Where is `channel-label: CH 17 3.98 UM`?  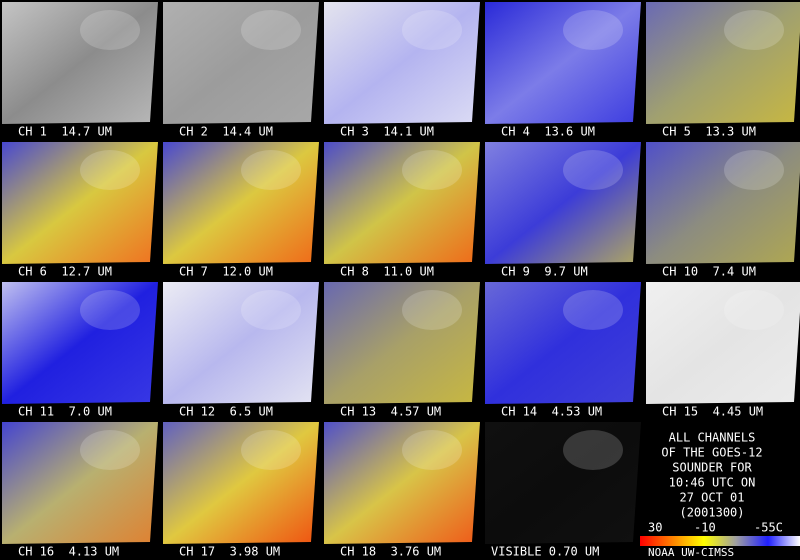 channel-label: CH 17 3.98 UM is located at coordinates (229, 552).